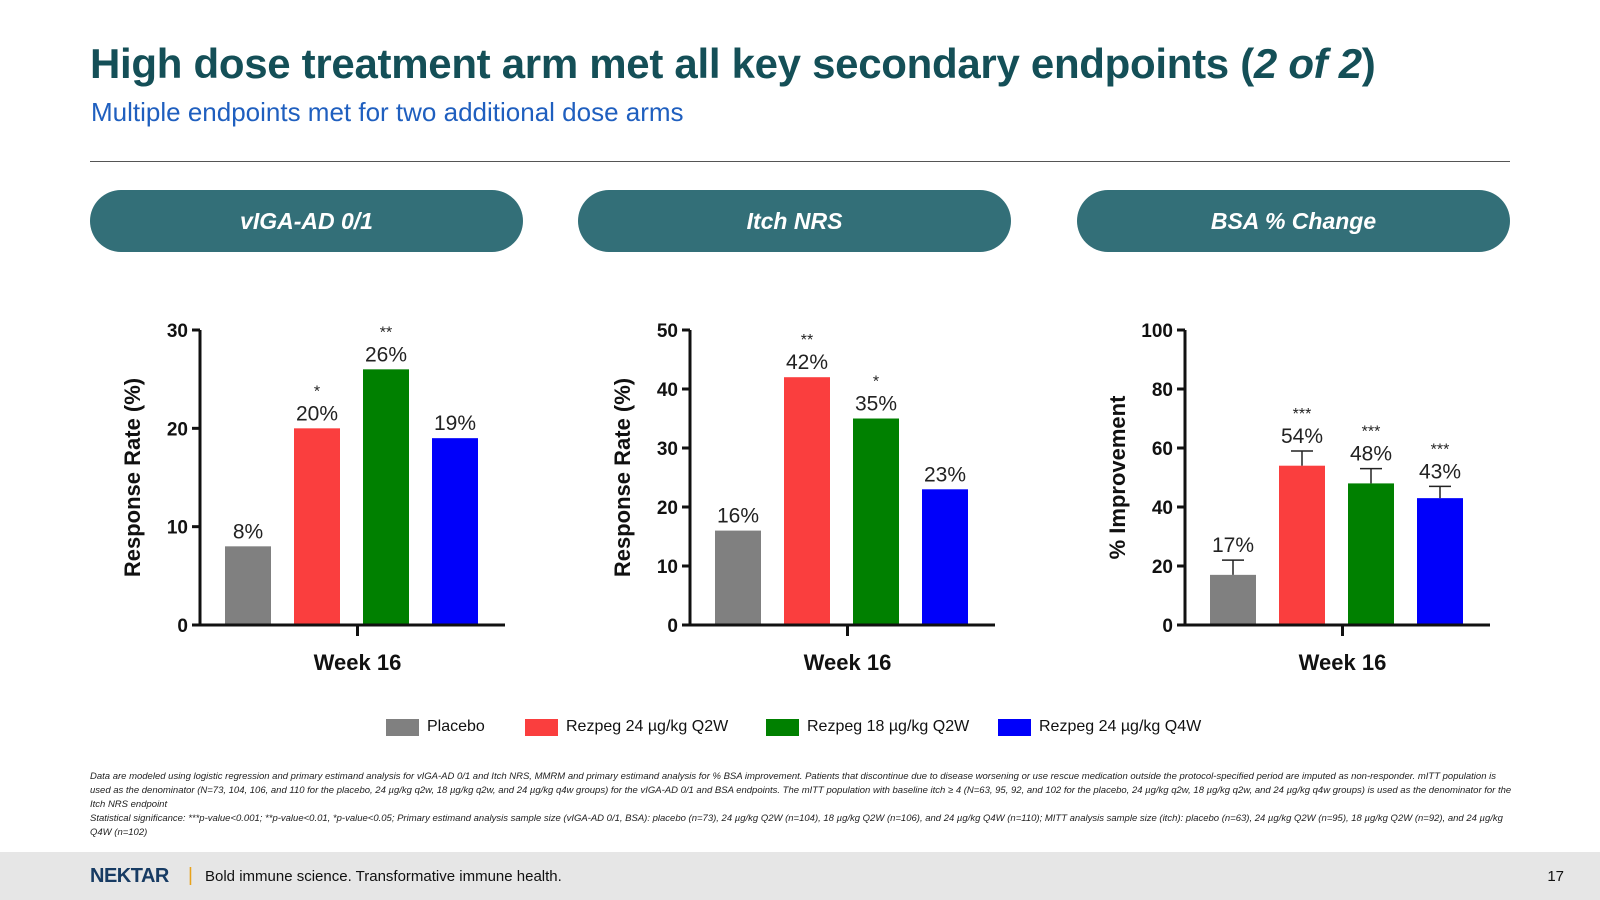 This screenshot has width=1600, height=900. I want to click on data-label: 54%, so click(1302, 436).